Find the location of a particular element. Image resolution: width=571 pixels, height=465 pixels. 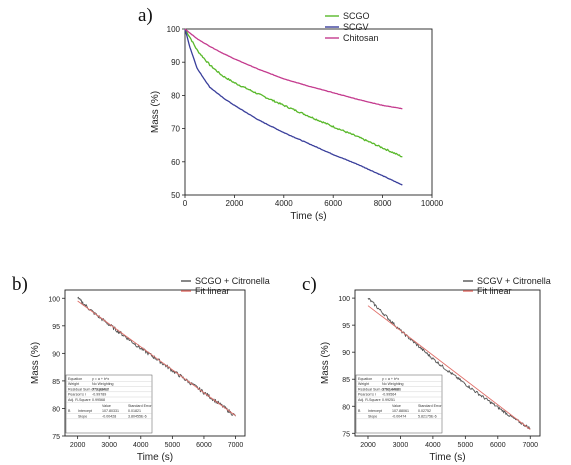

y-tick-label: 50 is located at coordinates (175, 195).